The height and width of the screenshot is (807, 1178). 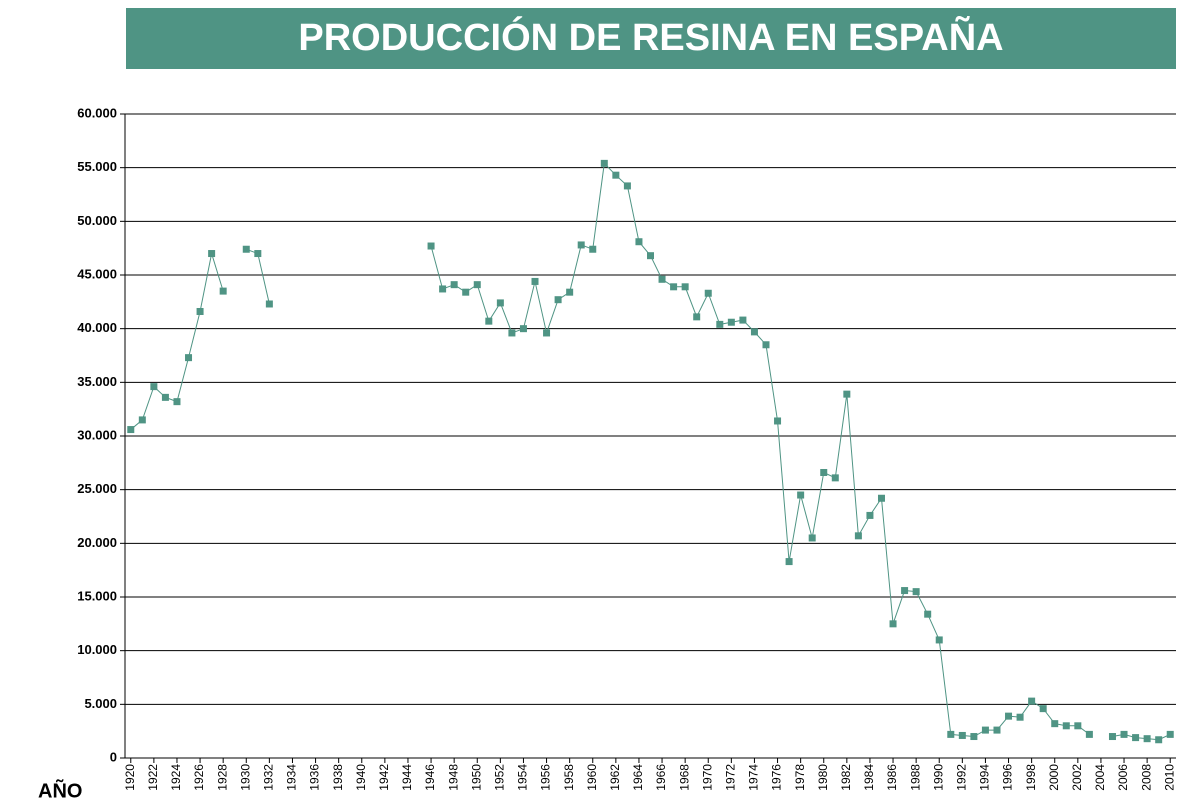 I want to click on x-tick-label: 1946, so click(x=430, y=777).